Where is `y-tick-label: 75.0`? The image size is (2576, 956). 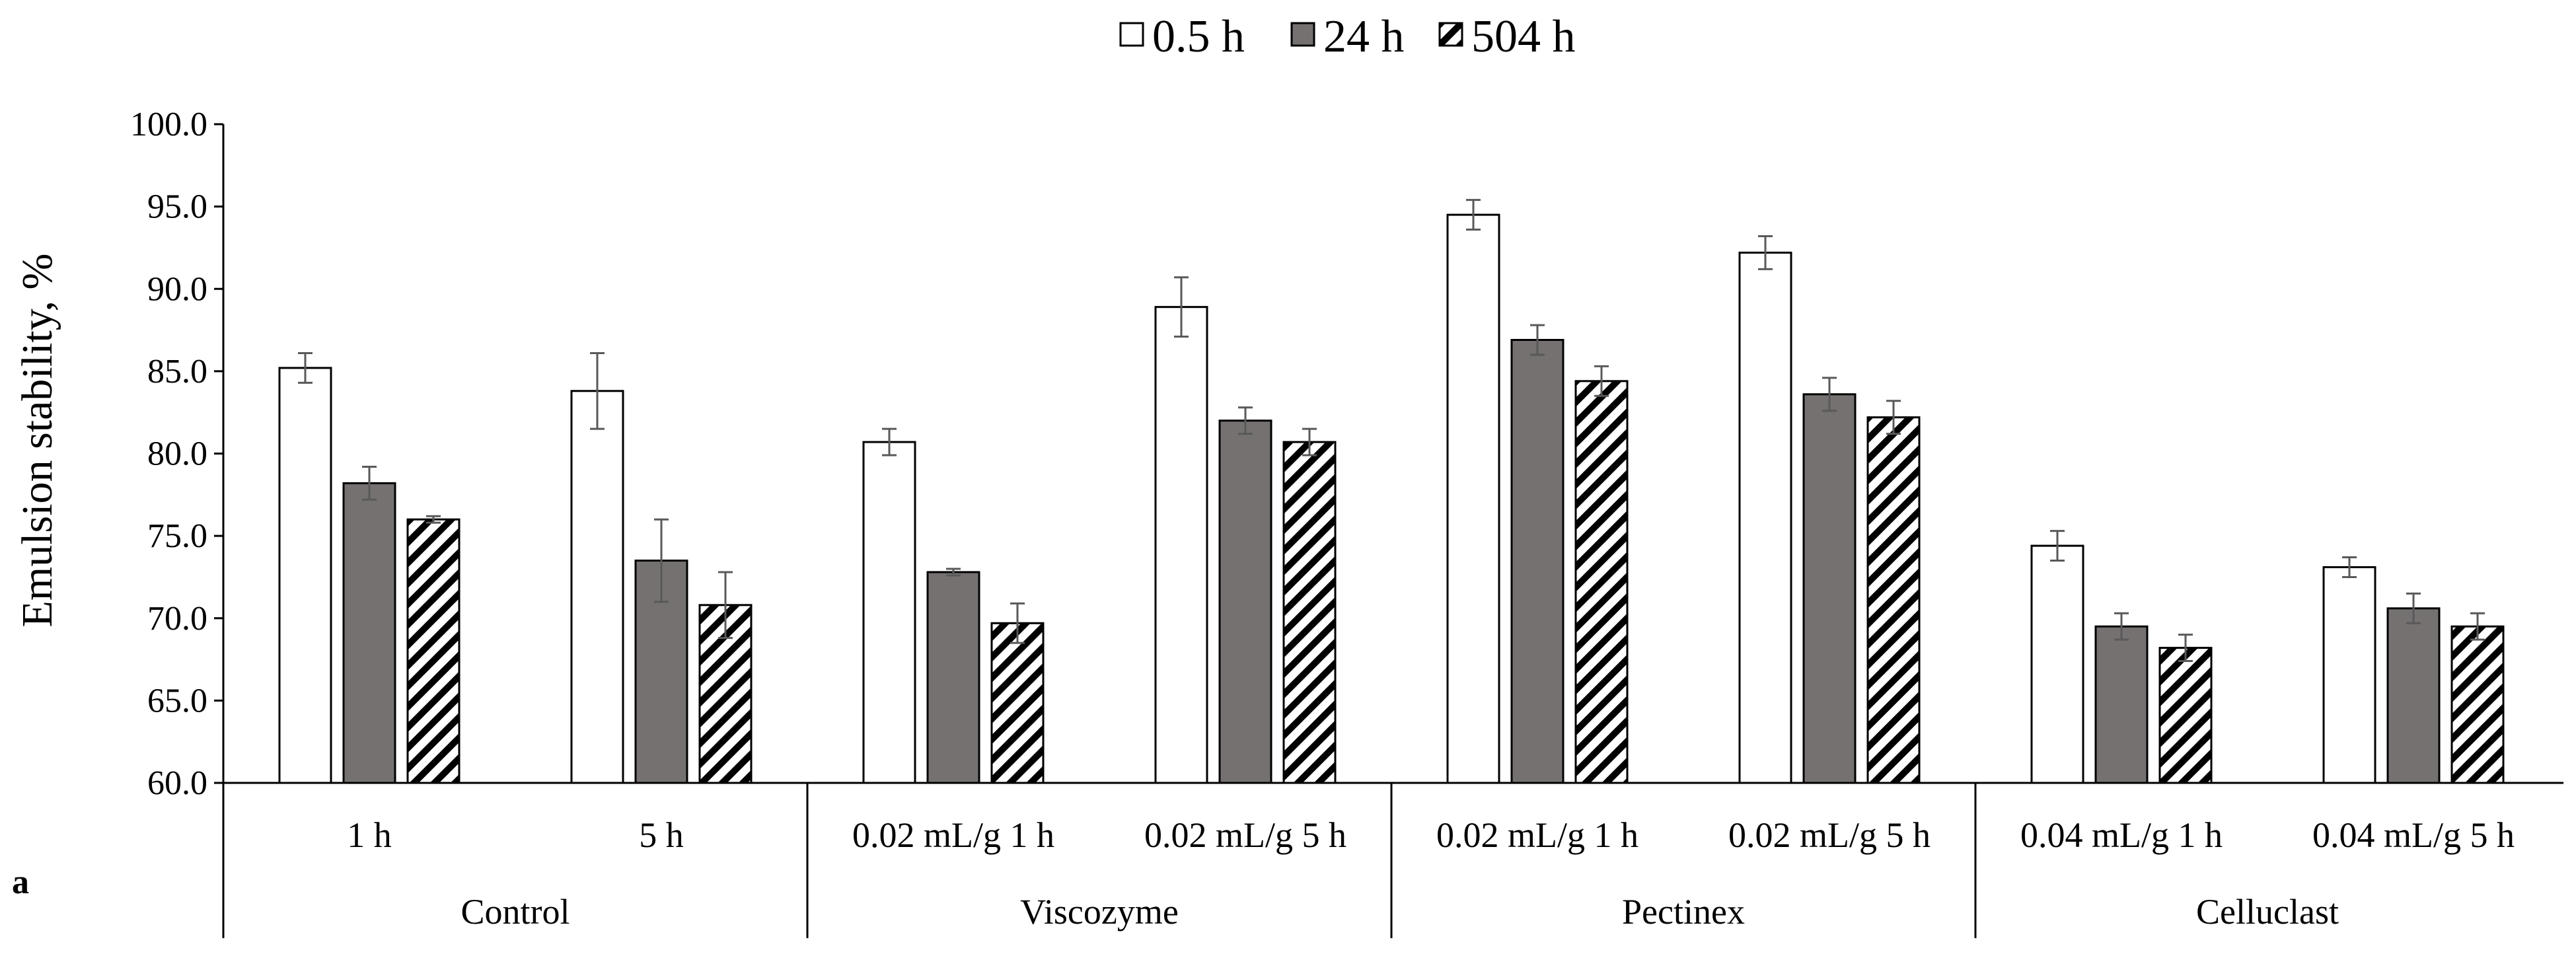
y-tick-label: 75.0 is located at coordinates (177, 536).